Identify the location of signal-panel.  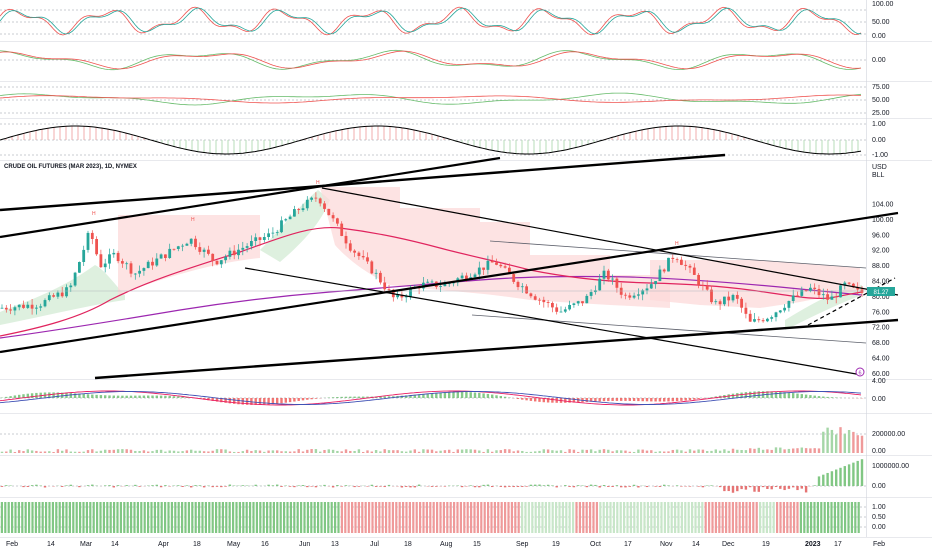
(430, 517).